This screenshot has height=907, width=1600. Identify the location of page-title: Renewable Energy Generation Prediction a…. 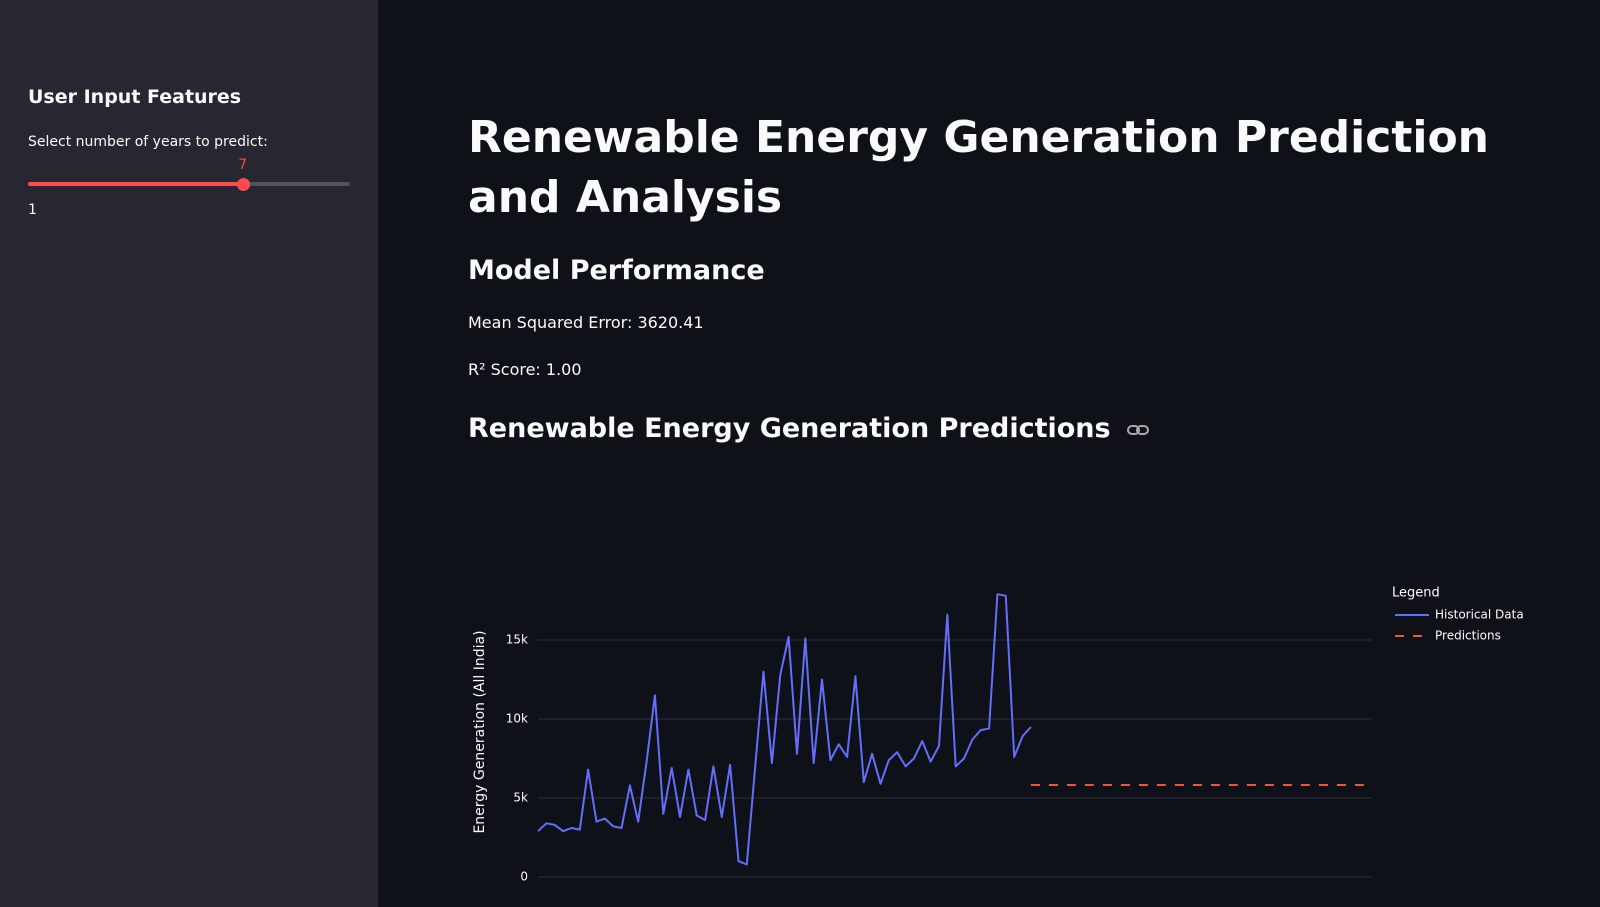
(979, 167).